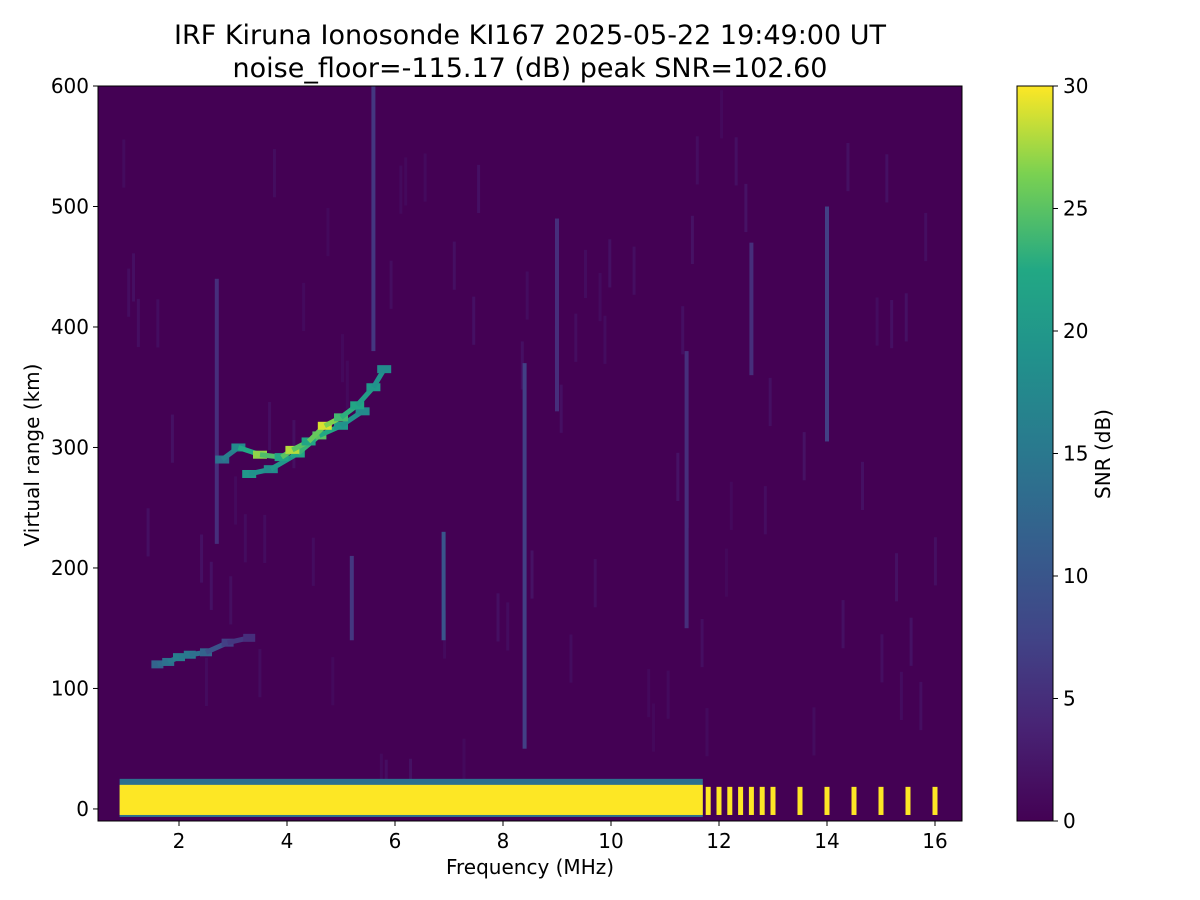 The image size is (1200, 900). Describe the element at coordinates (249, 637) in the screenshot. I see `e-layer-echo` at that location.